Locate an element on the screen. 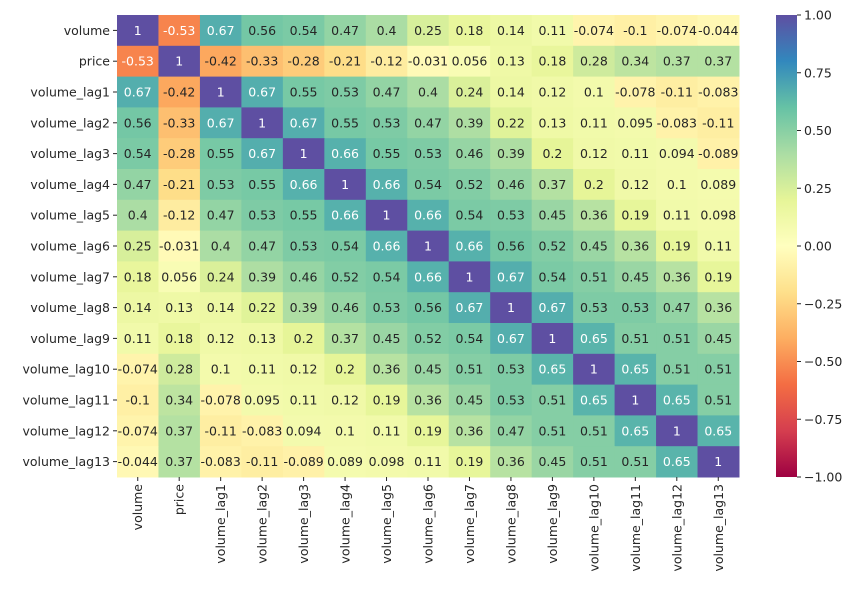  x-tick-label: volume_lag9 is located at coordinates (552, 524).